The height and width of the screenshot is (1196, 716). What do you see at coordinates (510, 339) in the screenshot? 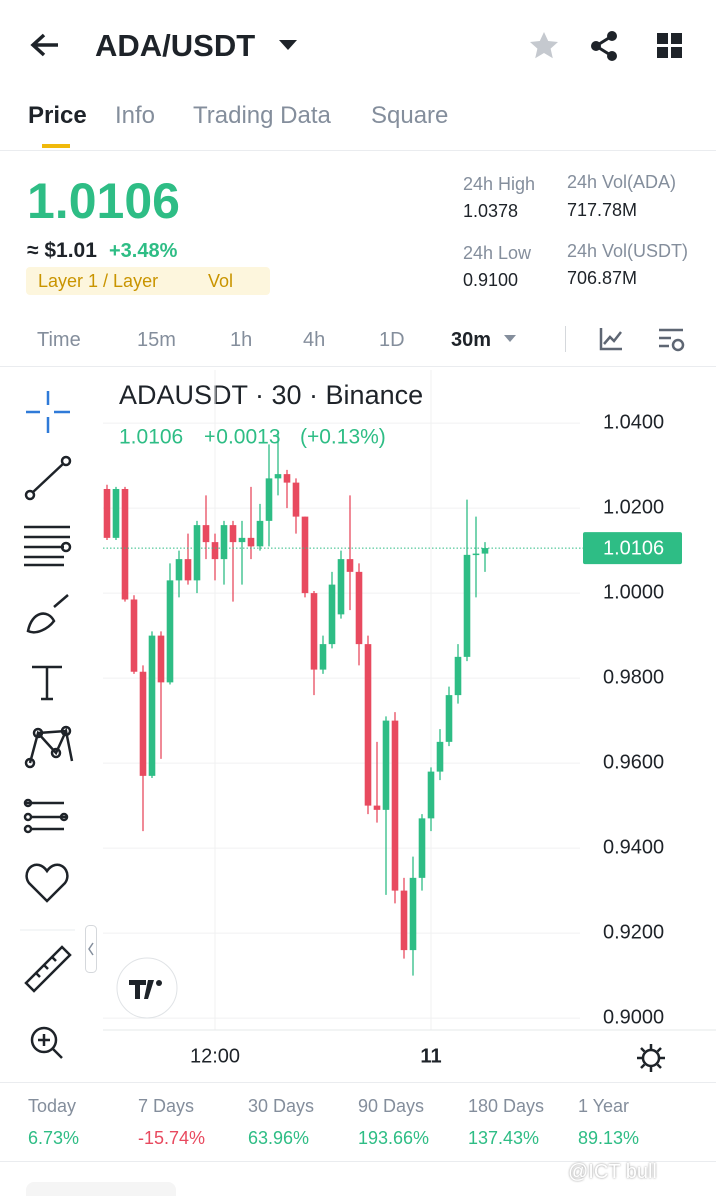
I see `interval-dropdown` at bounding box center [510, 339].